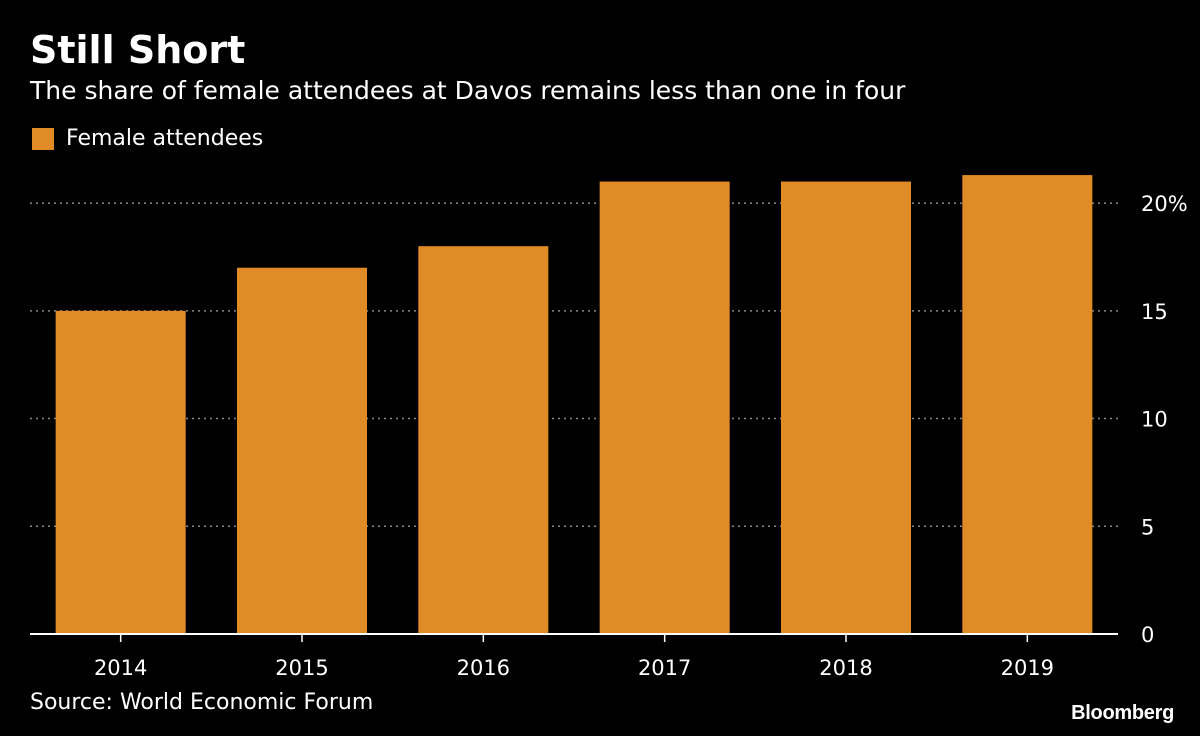  I want to click on bar-2015, so click(302, 450).